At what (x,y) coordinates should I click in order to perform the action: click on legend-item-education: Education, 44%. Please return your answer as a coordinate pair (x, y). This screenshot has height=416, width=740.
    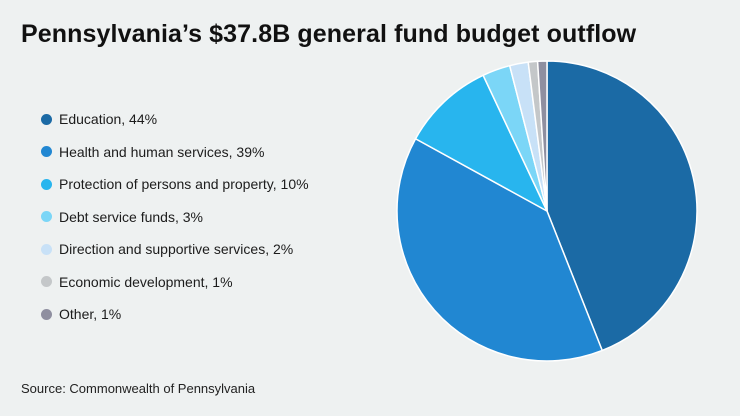
    Looking at the image, I should click on (175, 119).